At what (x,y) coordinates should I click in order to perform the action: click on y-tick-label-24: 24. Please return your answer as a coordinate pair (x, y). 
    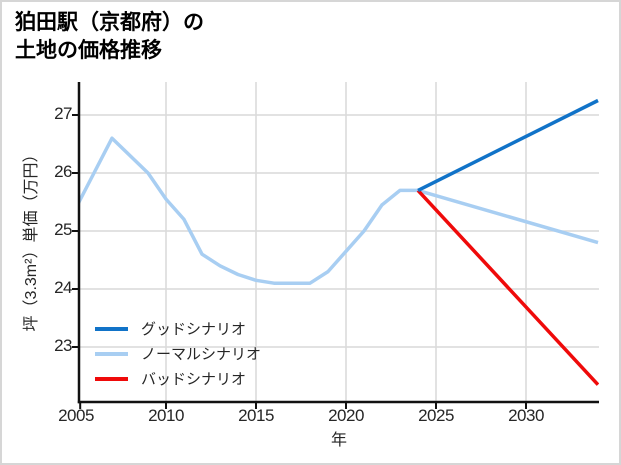
    Looking at the image, I should click on (63, 287).